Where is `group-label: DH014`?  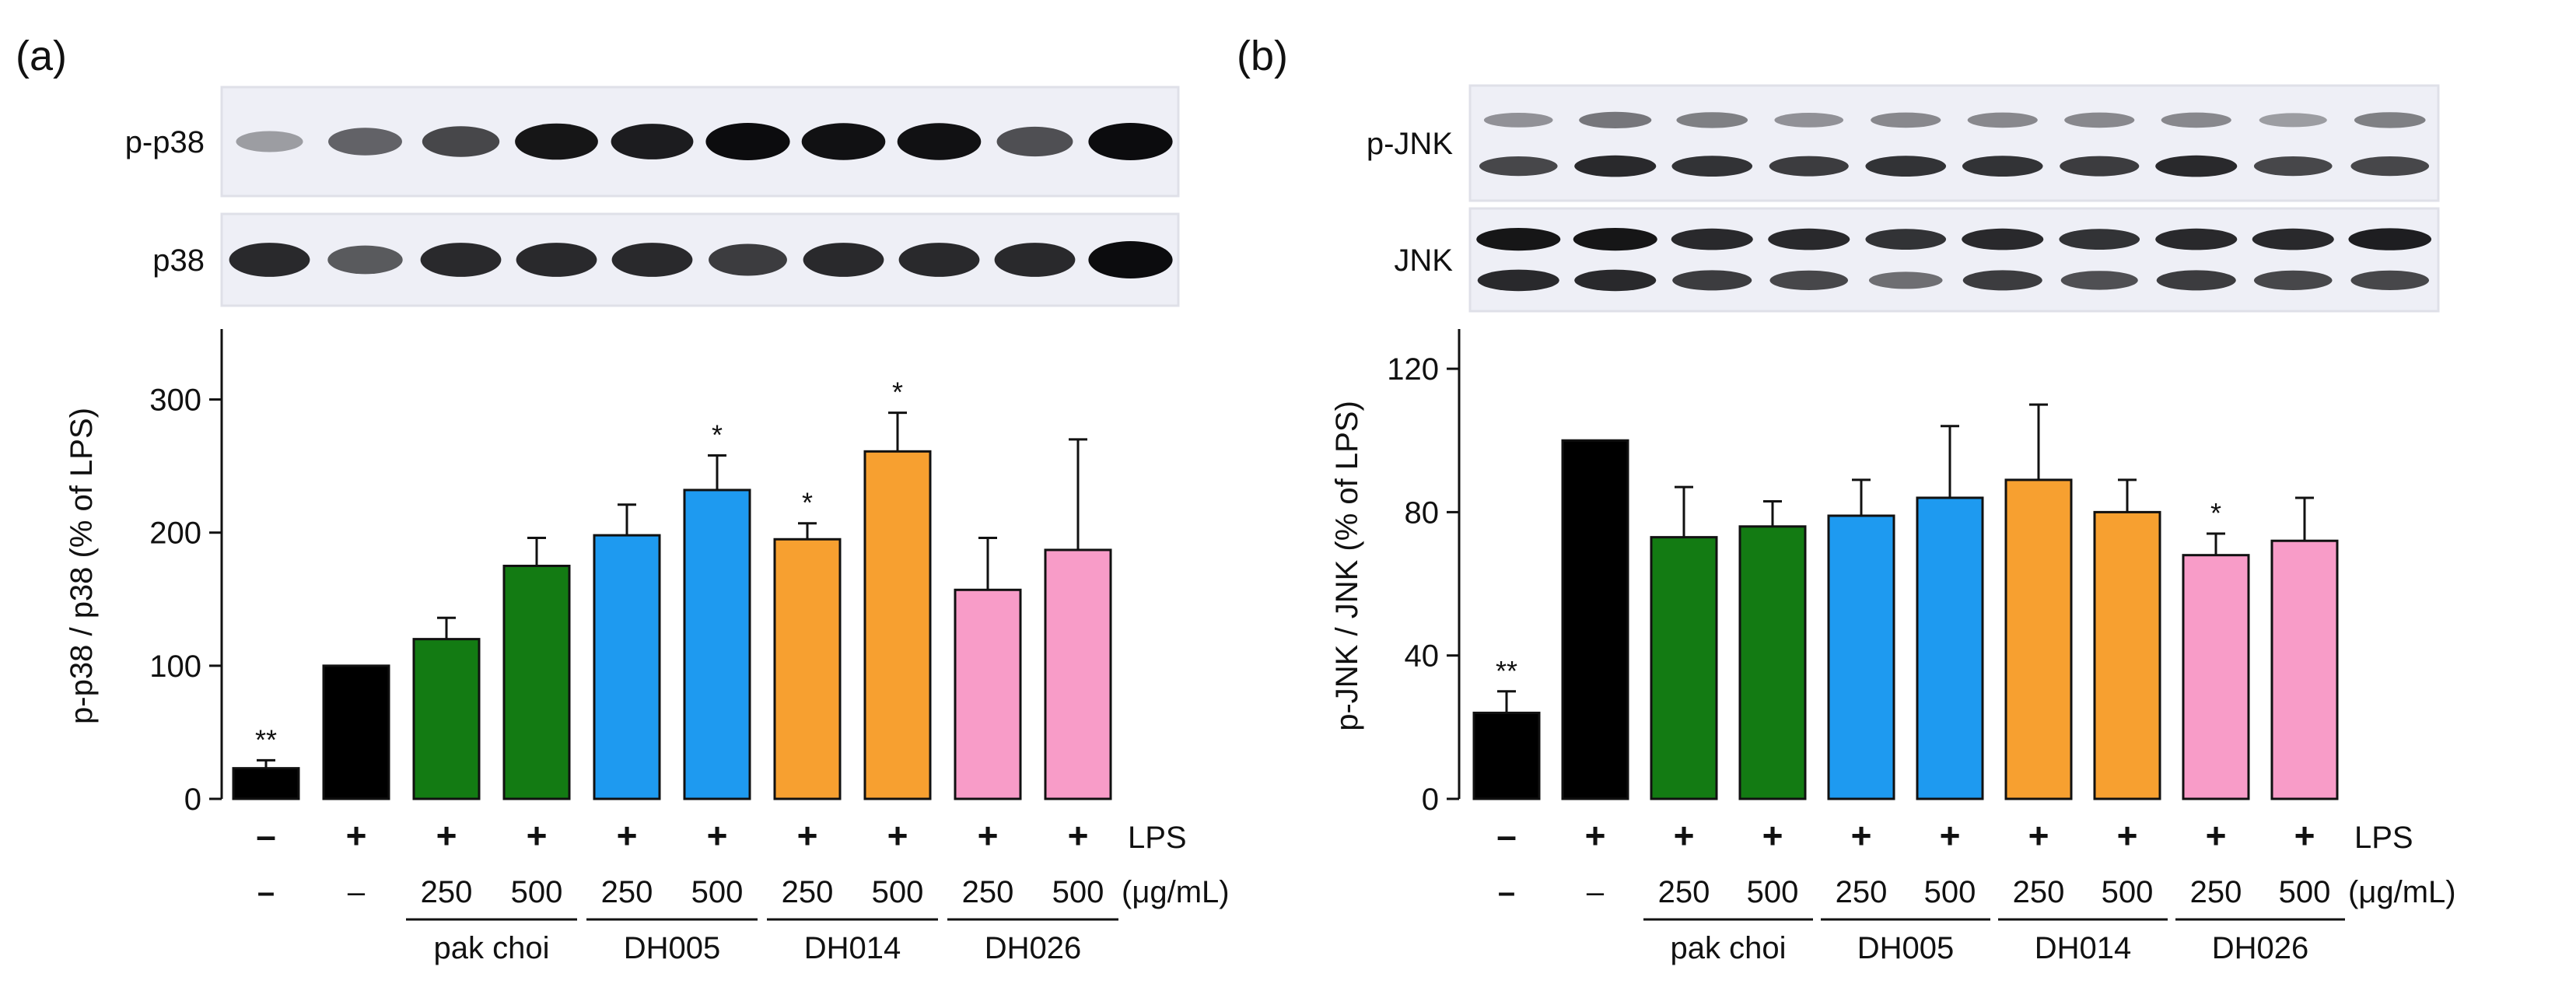
group-label: DH014 is located at coordinates (2084, 948).